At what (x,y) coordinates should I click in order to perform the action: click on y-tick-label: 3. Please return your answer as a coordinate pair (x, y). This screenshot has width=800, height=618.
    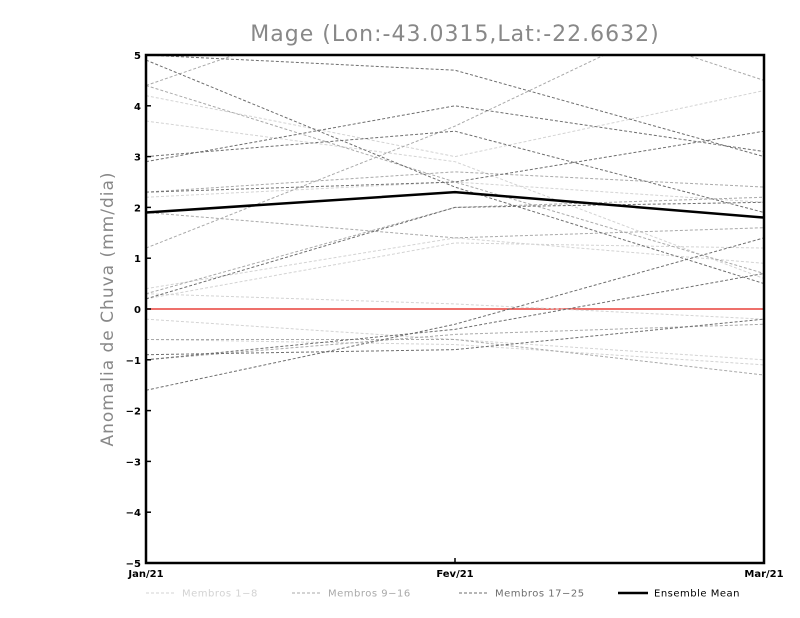
    Looking at the image, I should click on (137, 158).